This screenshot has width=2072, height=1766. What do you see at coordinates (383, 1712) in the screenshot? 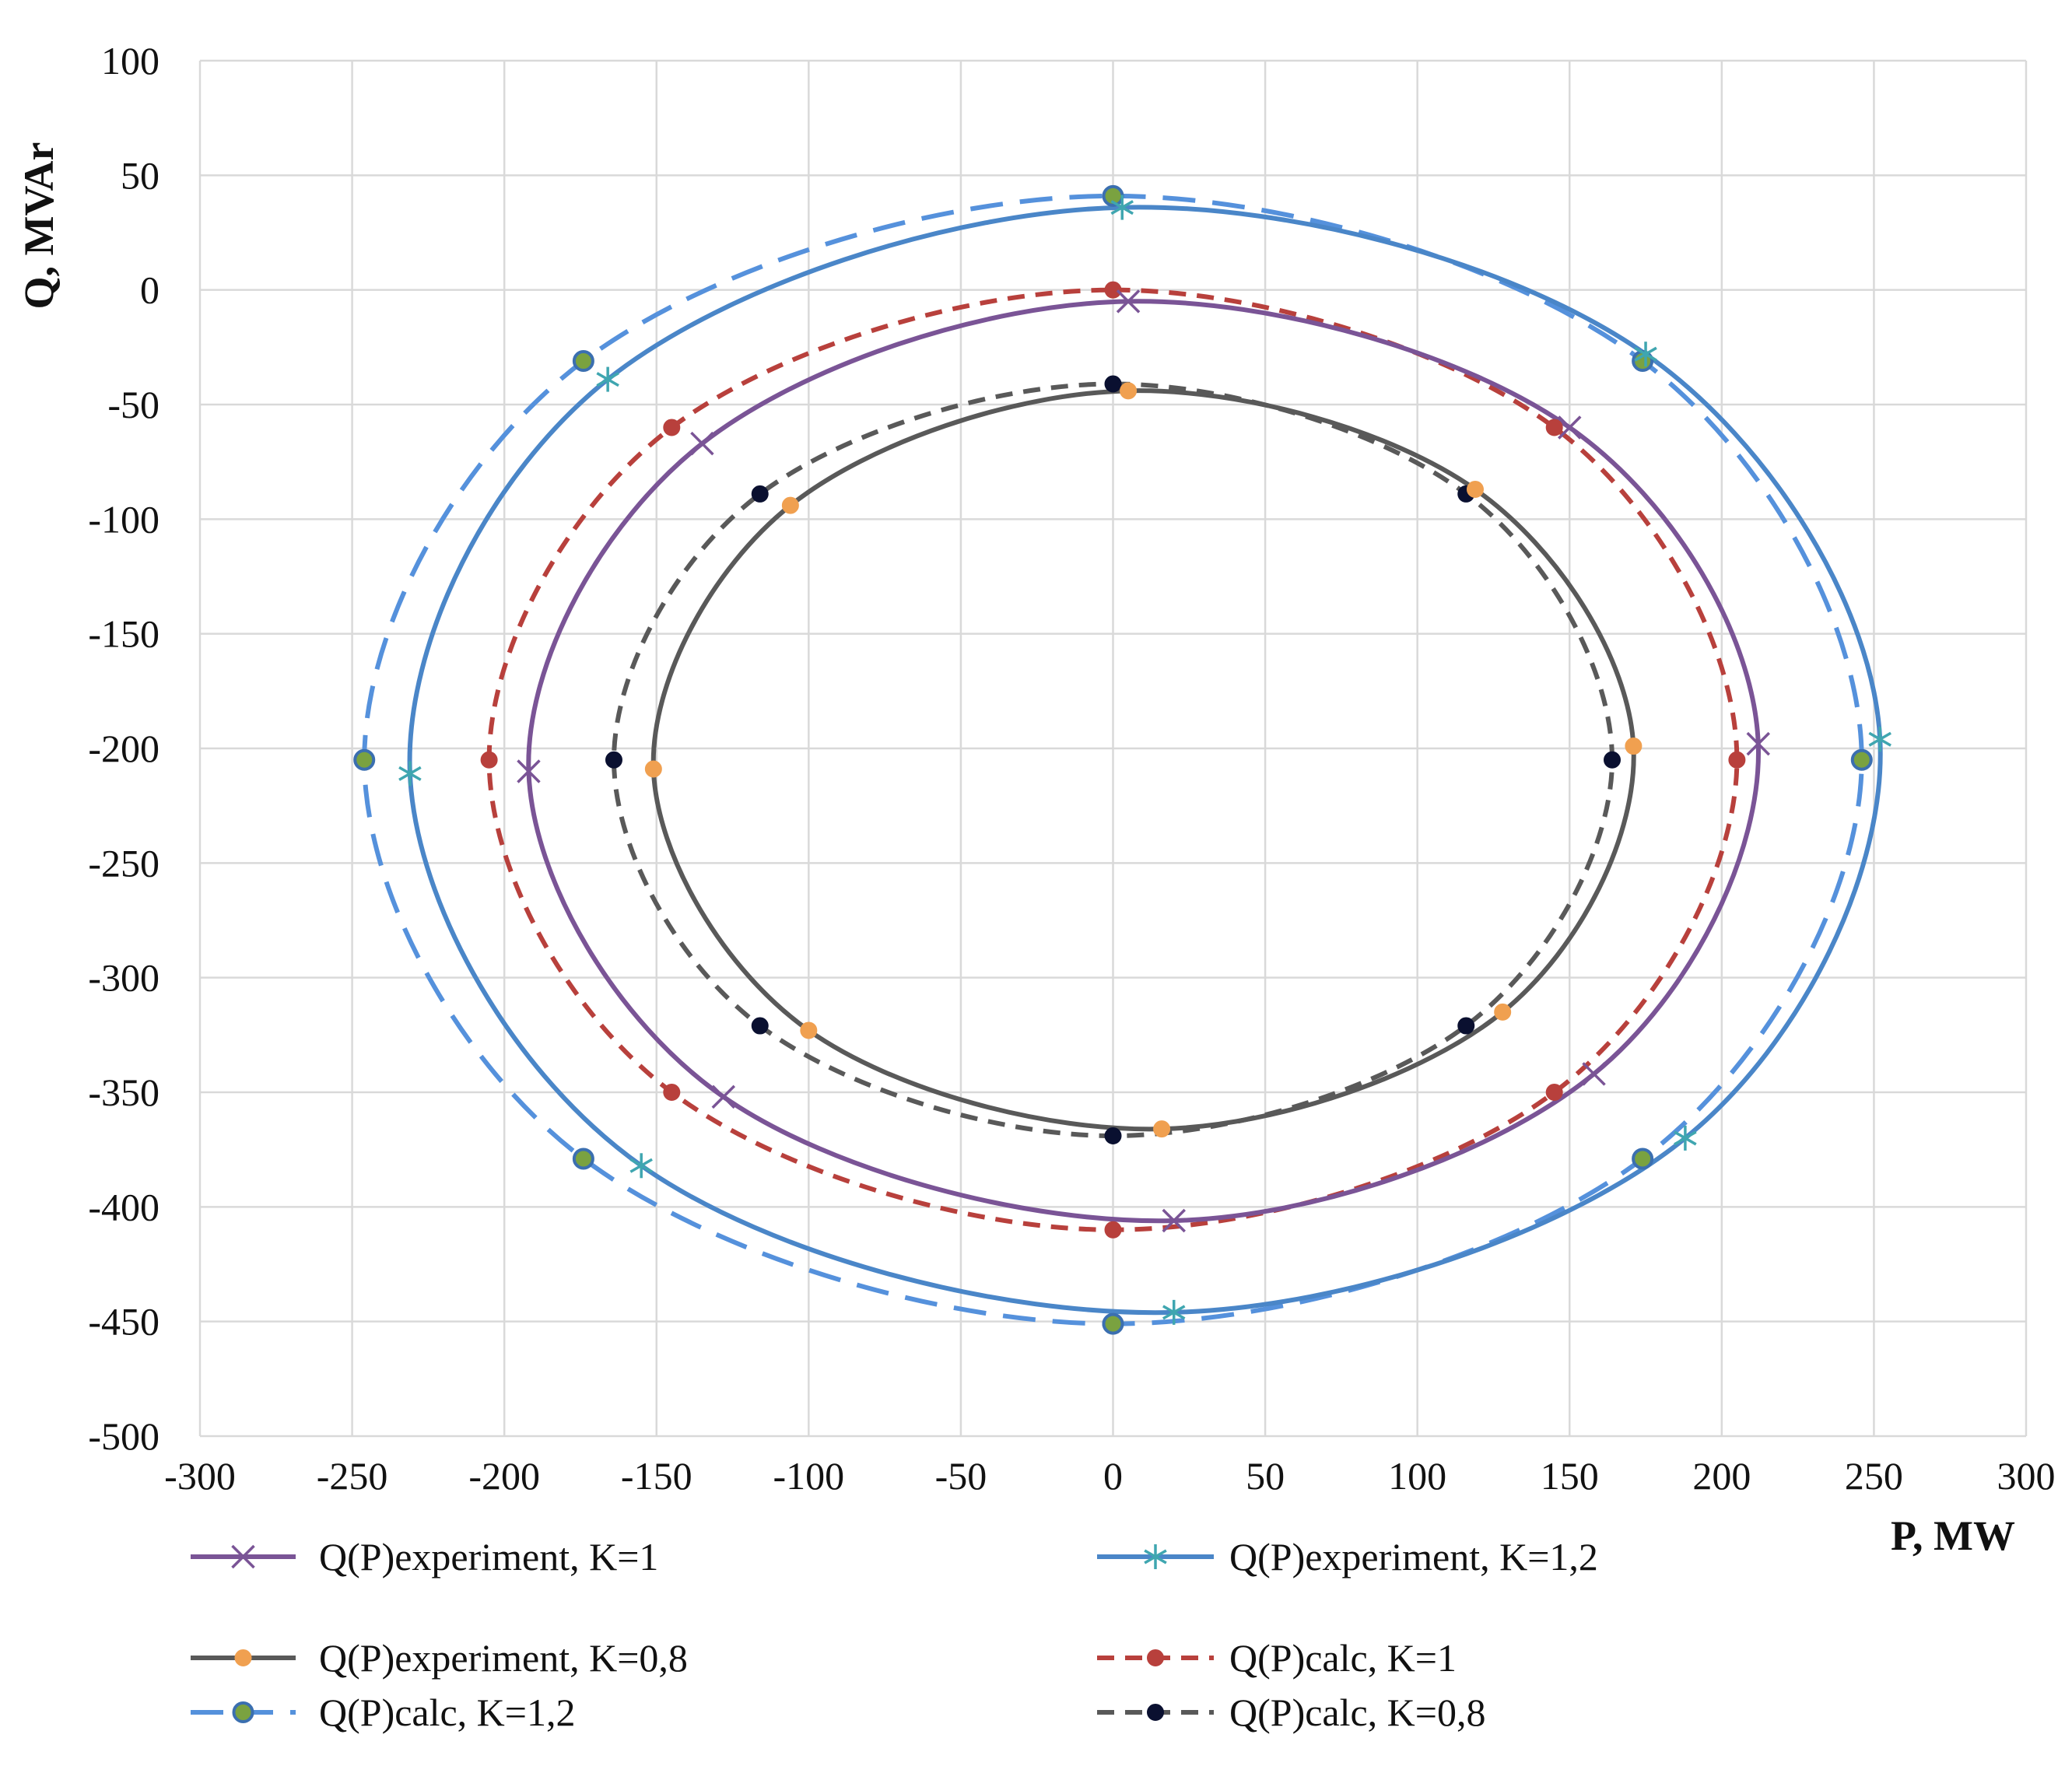
I see `legend-item: Q(P)calc, K=1,2` at bounding box center [383, 1712].